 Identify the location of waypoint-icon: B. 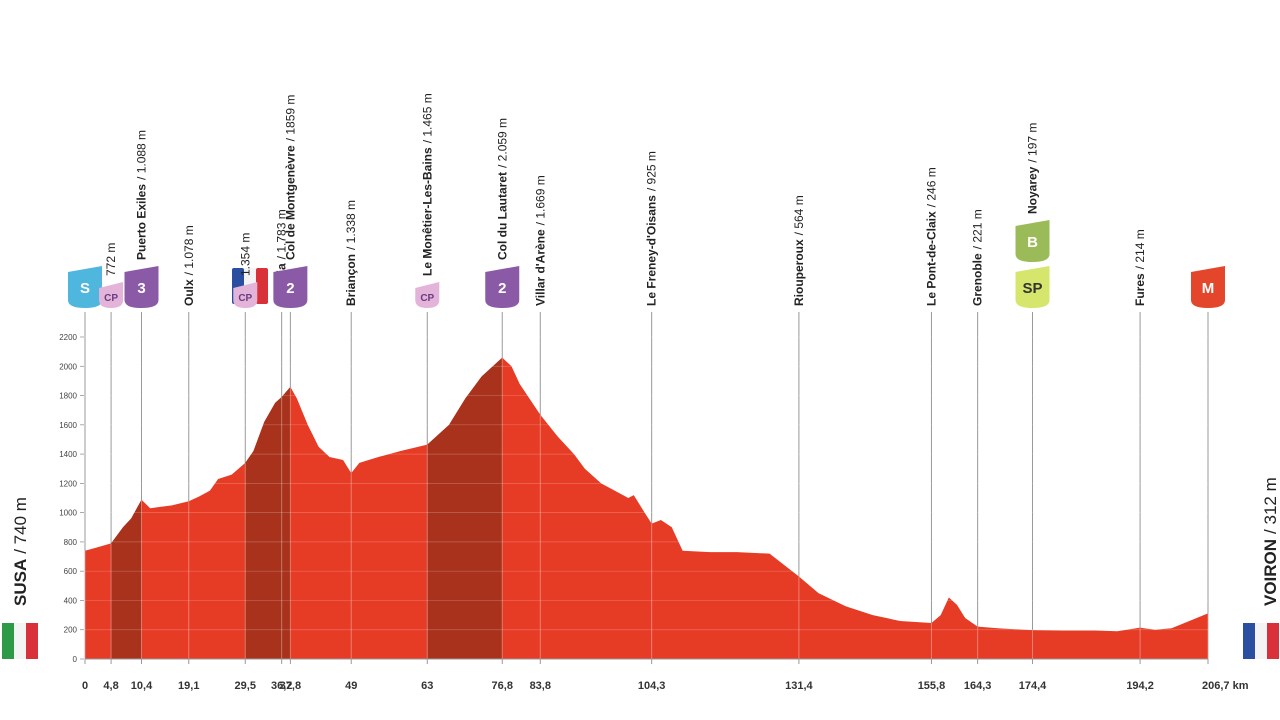
(1032, 241).